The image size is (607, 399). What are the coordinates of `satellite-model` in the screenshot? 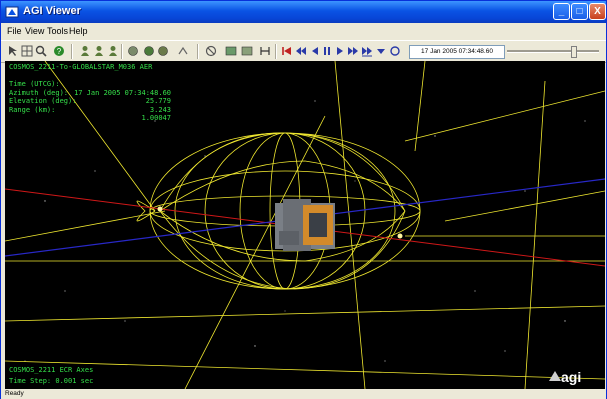 It's located at (305, 225).